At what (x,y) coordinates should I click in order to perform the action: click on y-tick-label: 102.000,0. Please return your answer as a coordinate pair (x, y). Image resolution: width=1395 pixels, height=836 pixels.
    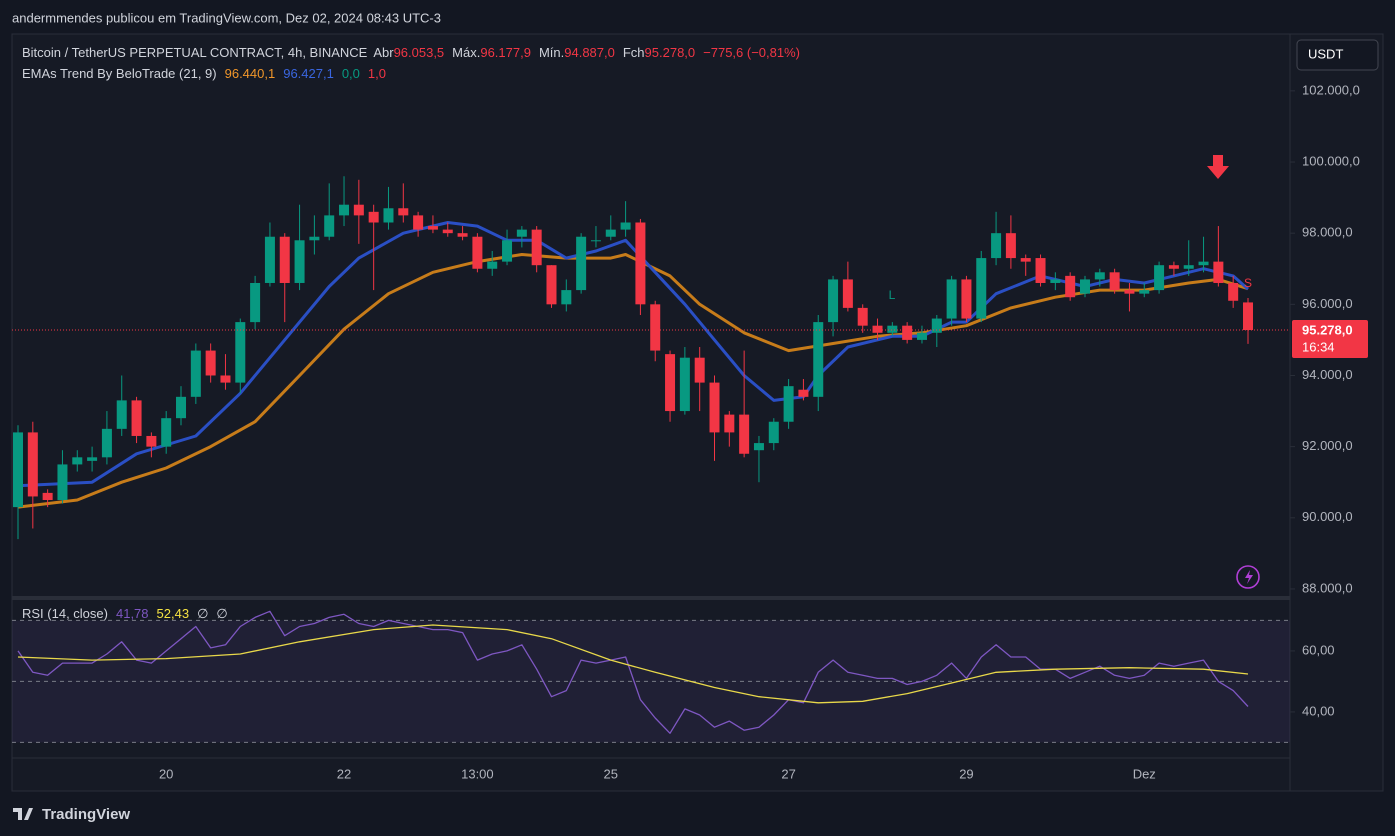
    Looking at the image, I should click on (1331, 89).